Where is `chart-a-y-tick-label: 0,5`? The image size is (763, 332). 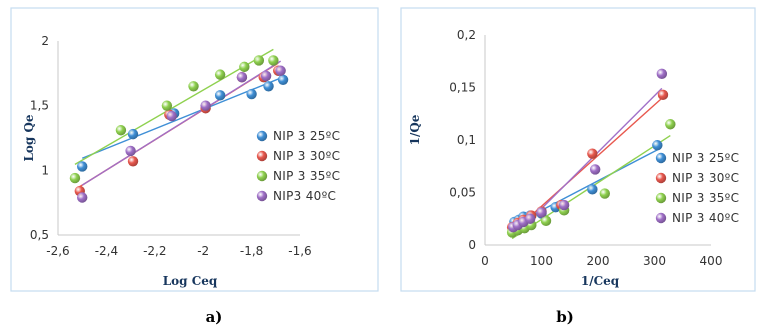 chart-a-y-tick-label: 0,5 is located at coordinates (39, 235).